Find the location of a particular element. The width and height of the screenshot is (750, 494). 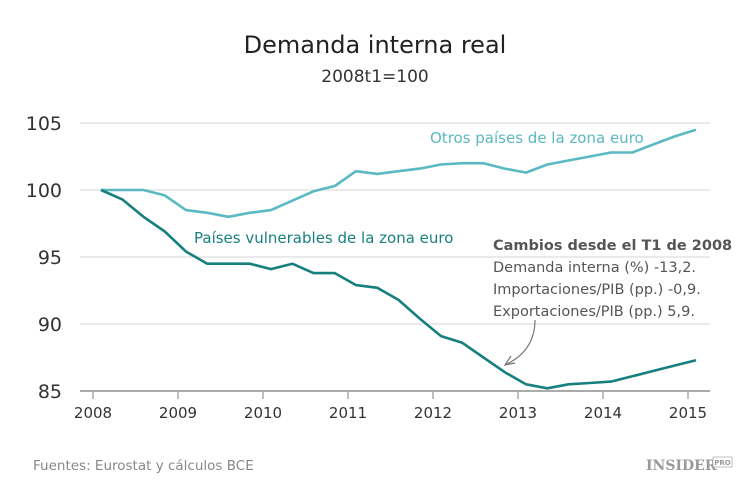

x-tick-label: 2015 is located at coordinates (688, 413).